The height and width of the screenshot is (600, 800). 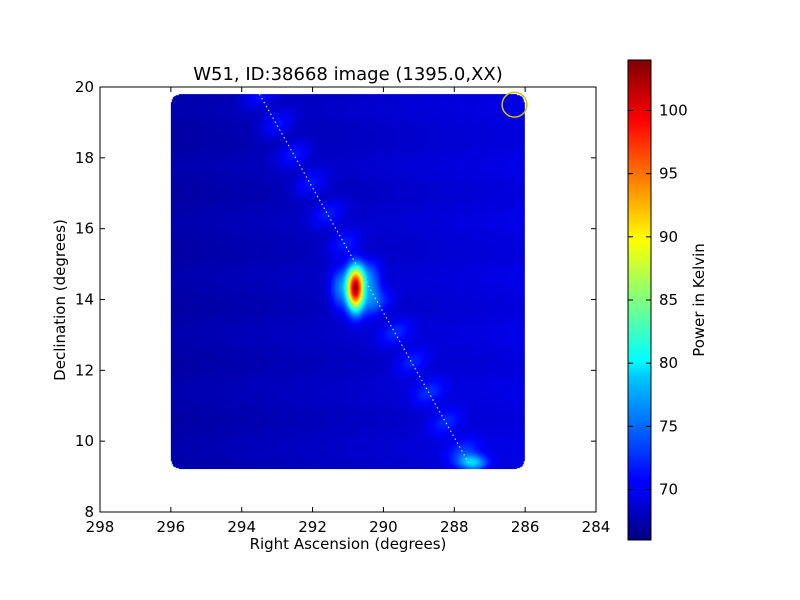 I want to click on y-tick-label: 20, so click(x=84, y=87).